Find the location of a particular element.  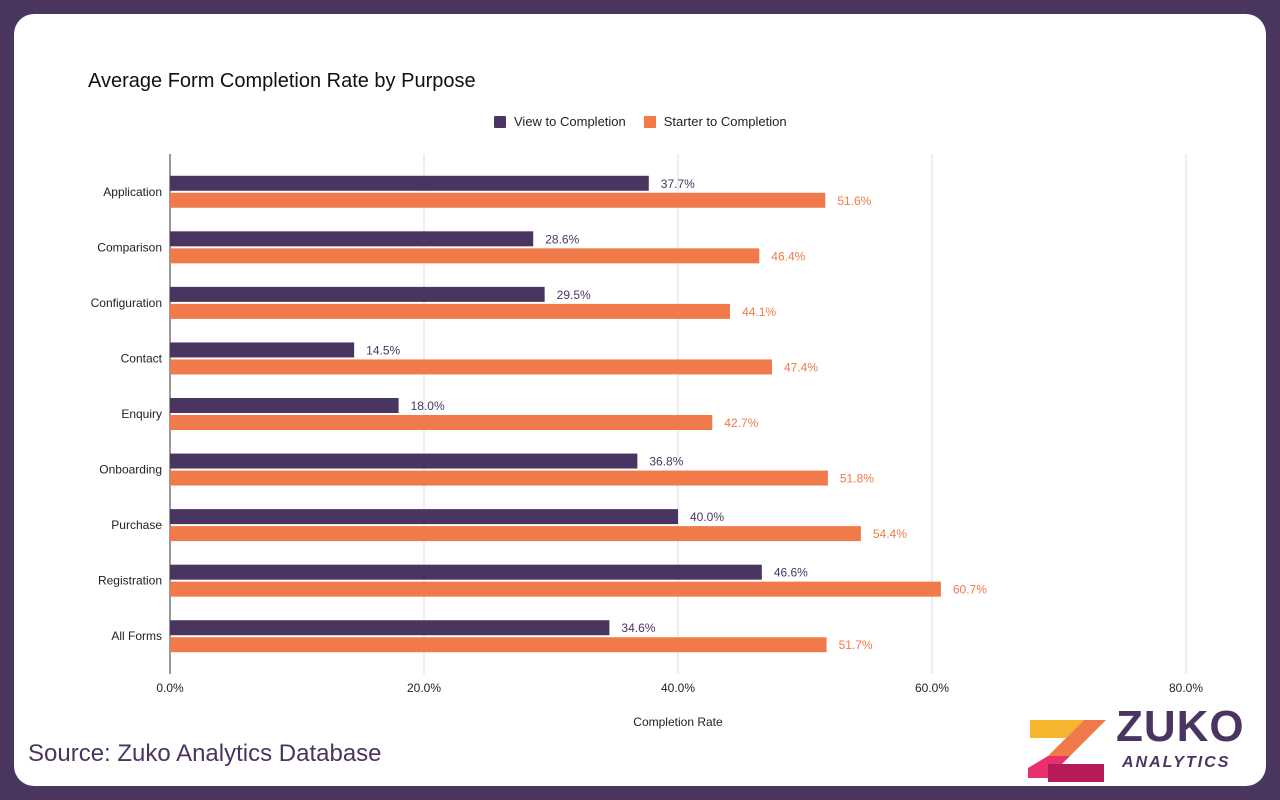

category-label: Onboarding is located at coordinates (130, 470).